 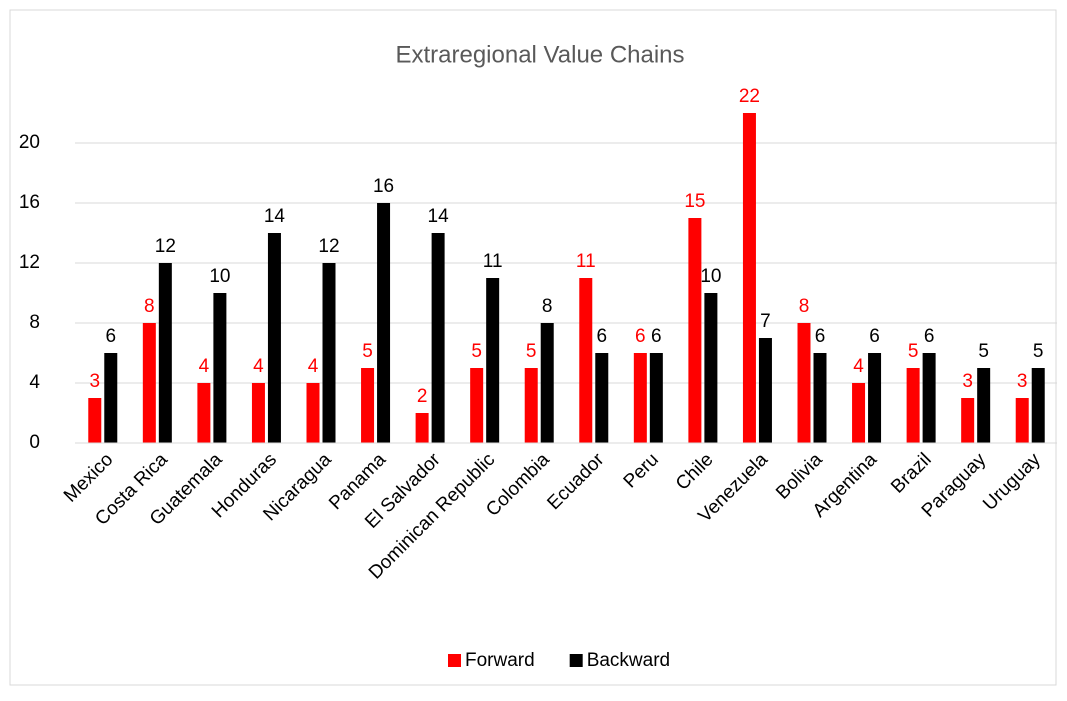 What do you see at coordinates (34, 382) in the screenshot?
I see `y-tick-label: 4` at bounding box center [34, 382].